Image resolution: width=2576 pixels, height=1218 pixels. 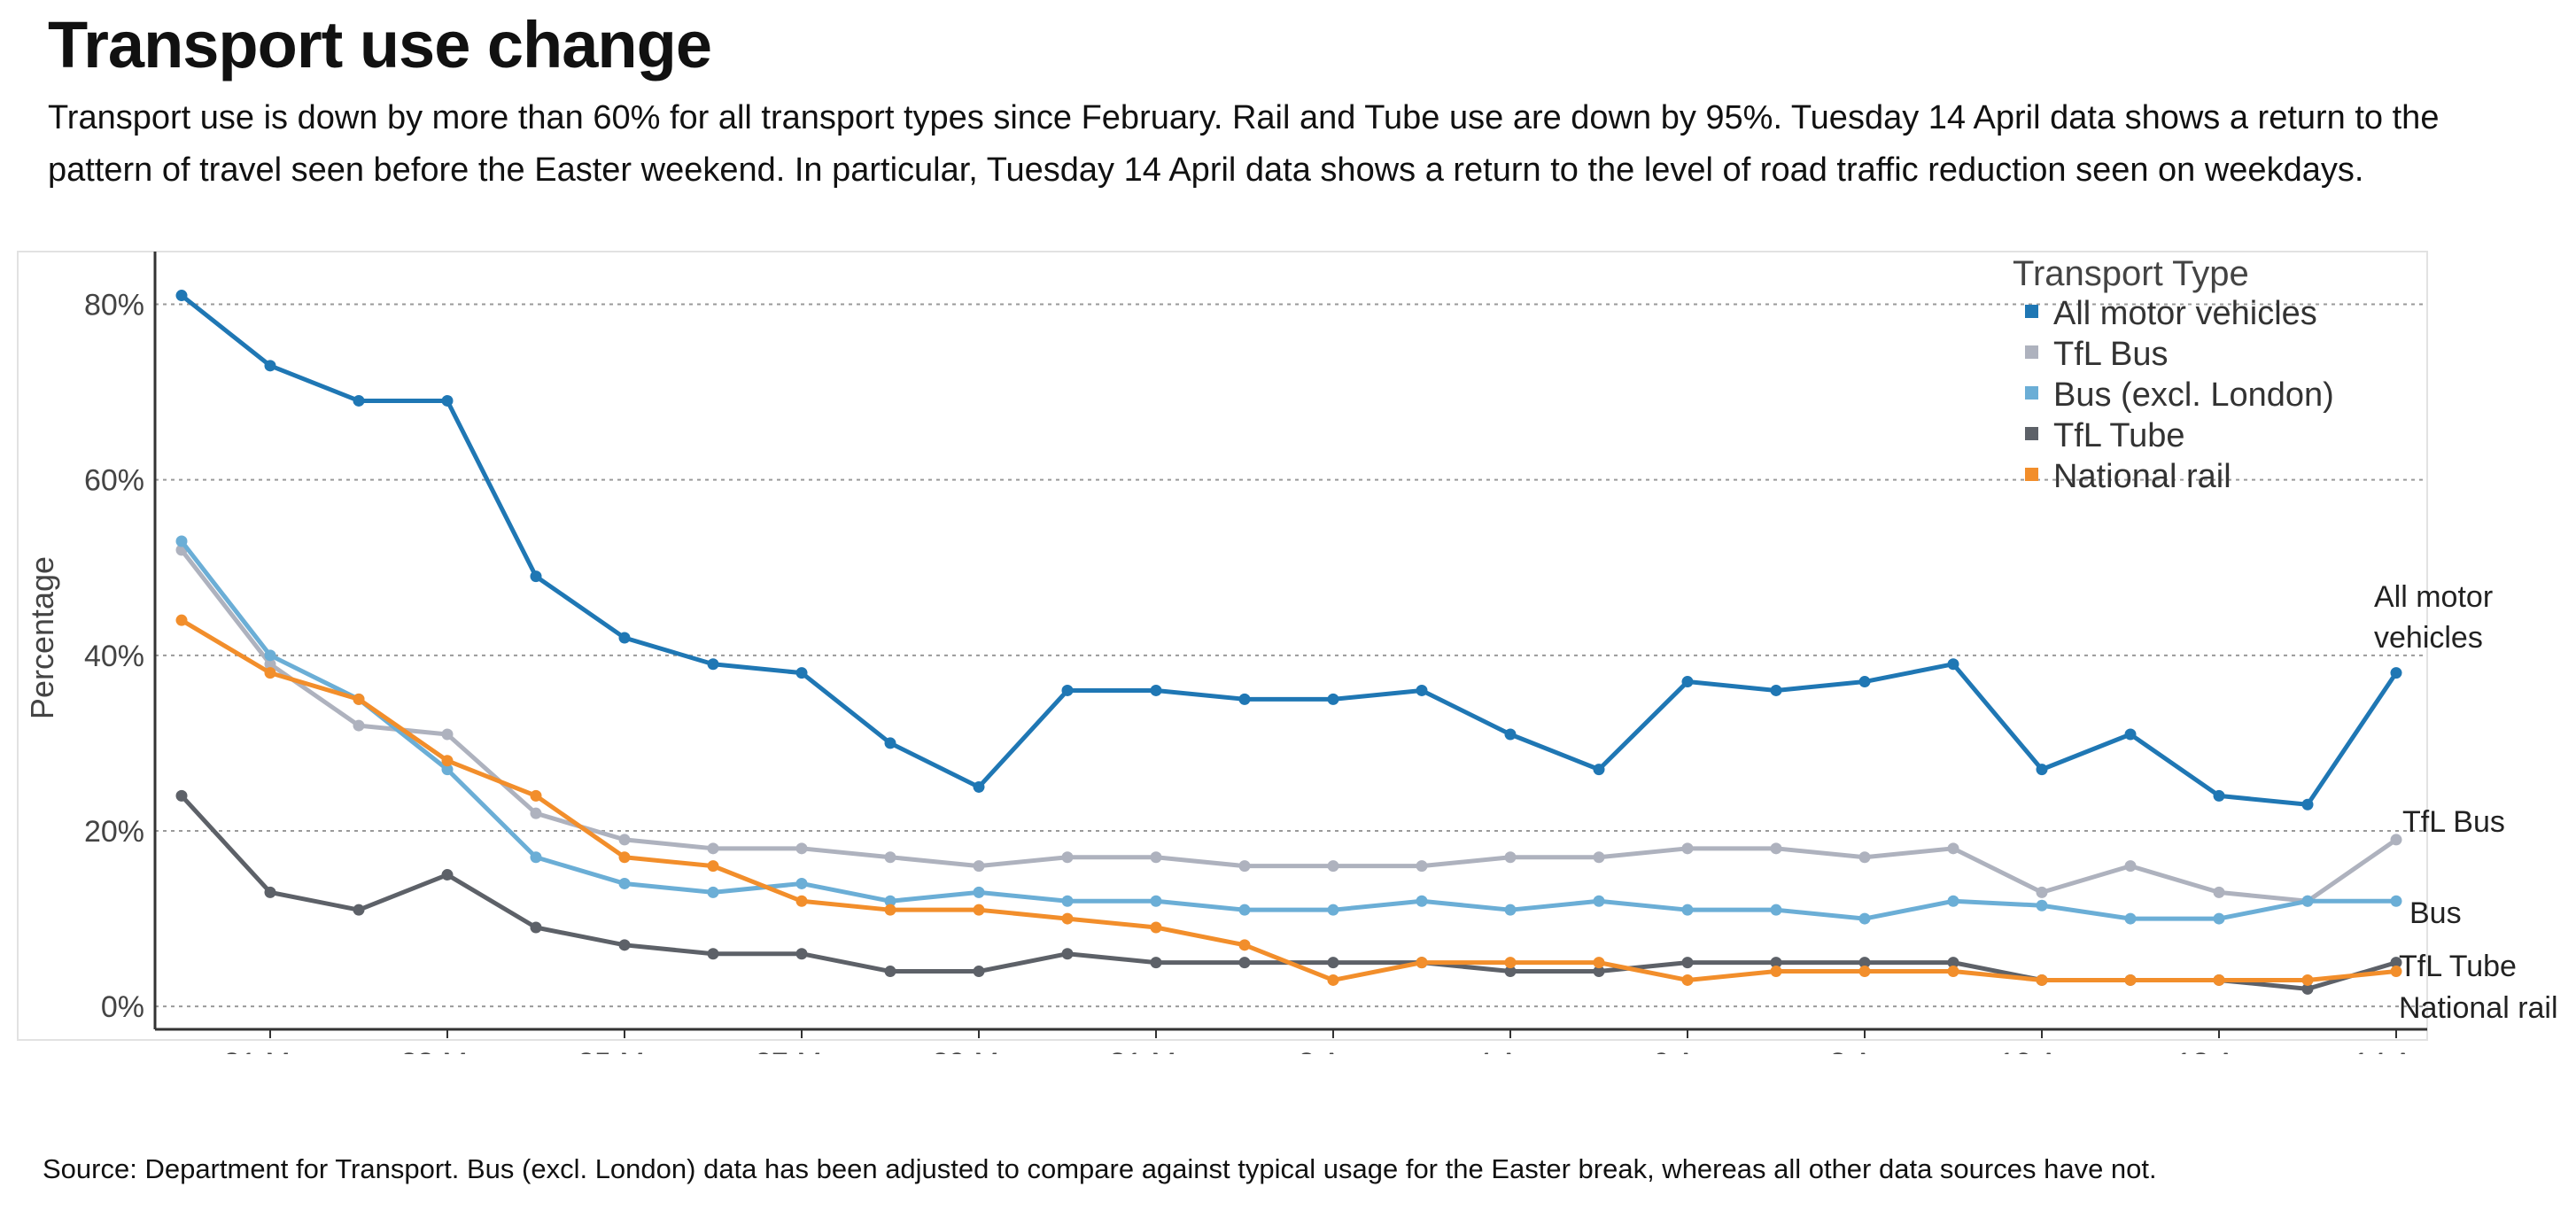 I want to click on series-end-label: TfL Tube, so click(x=2458, y=967).